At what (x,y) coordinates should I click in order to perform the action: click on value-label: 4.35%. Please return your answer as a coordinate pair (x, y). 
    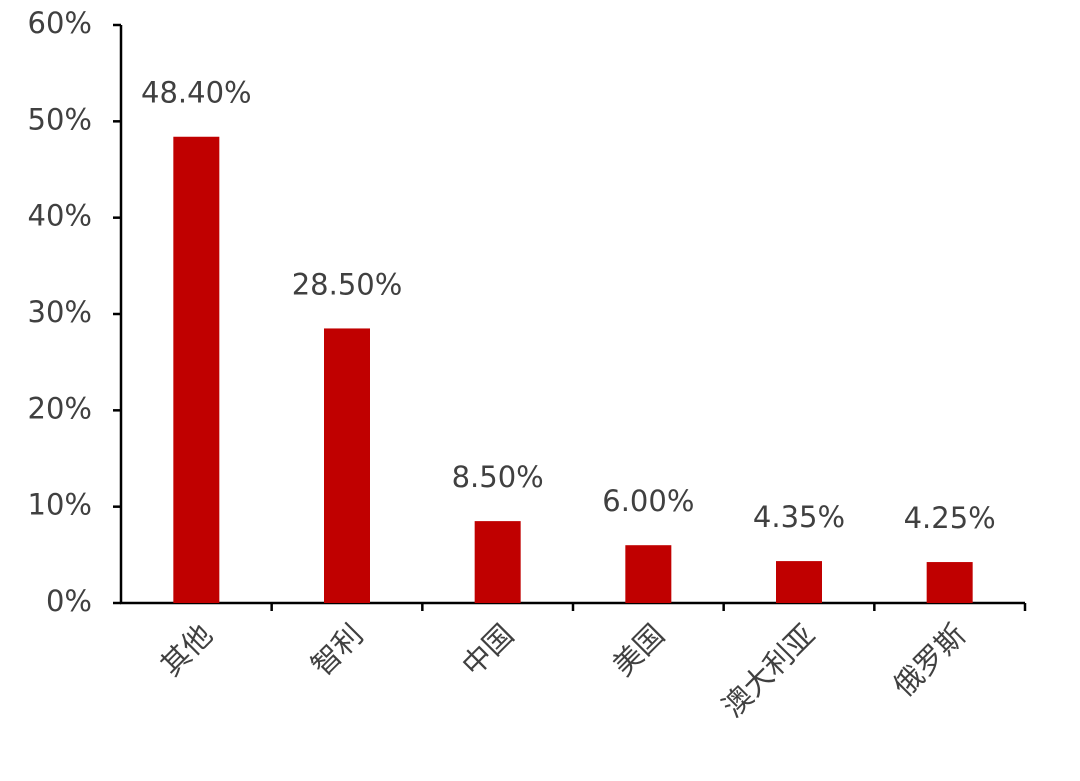
    Looking at the image, I should click on (799, 517).